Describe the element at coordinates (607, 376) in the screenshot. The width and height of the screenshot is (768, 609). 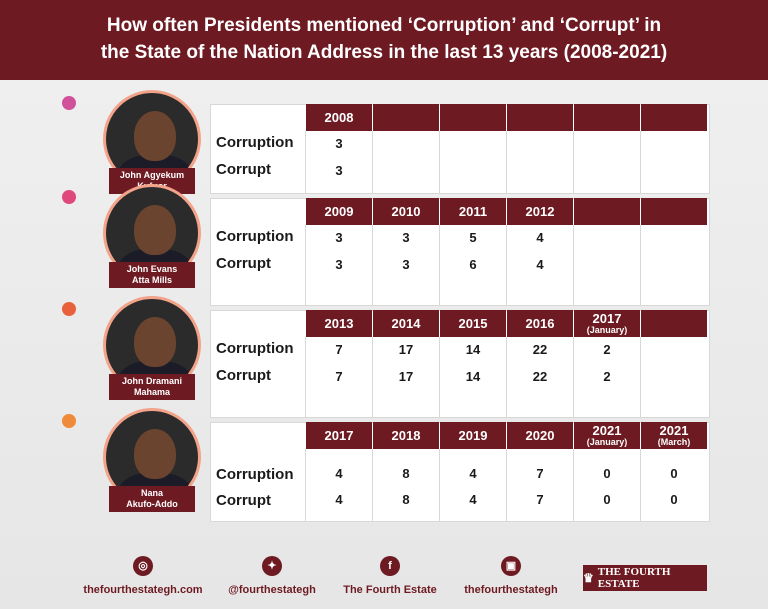
I see `corrupt-value: 2` at that location.